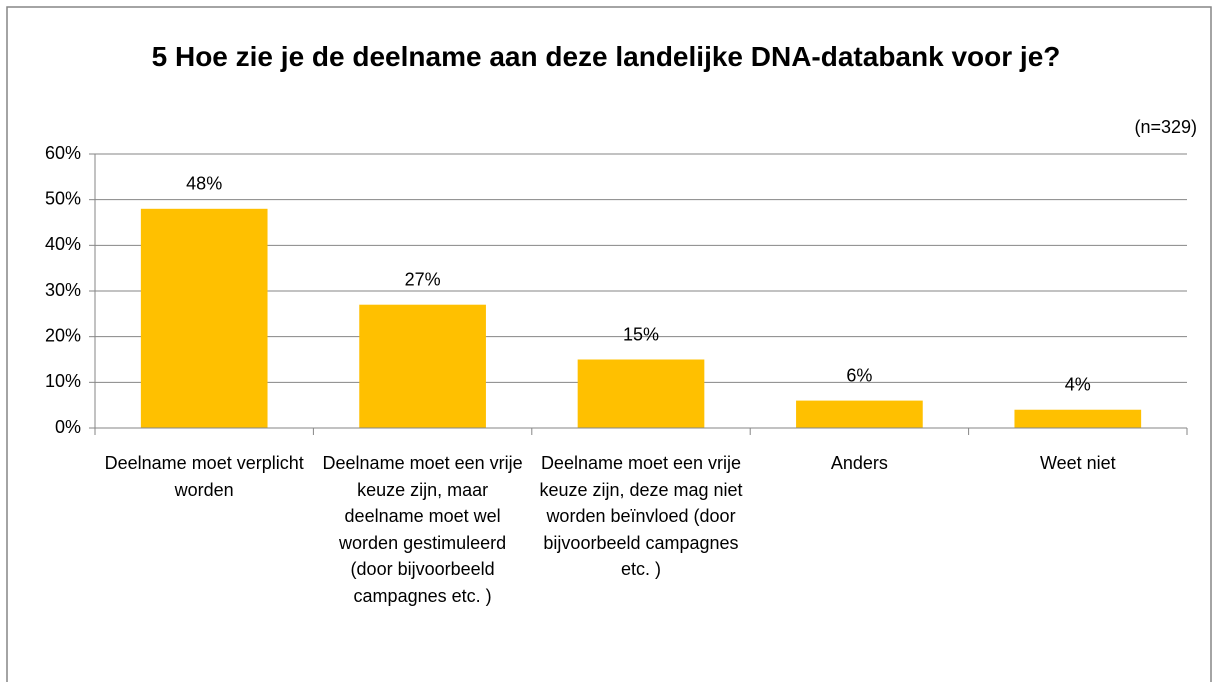  Describe the element at coordinates (204, 184) in the screenshot. I see `value-label: 48%` at that location.